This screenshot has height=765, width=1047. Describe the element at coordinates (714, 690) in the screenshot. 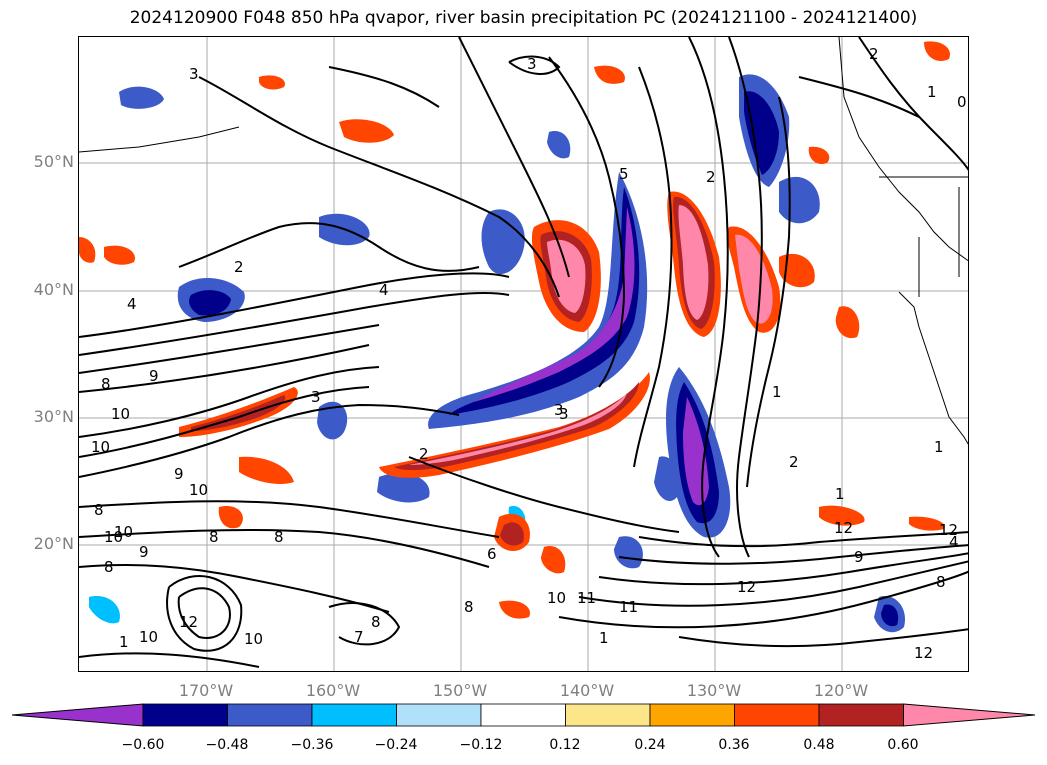

I see `lon-label-130w: 130°W` at that location.